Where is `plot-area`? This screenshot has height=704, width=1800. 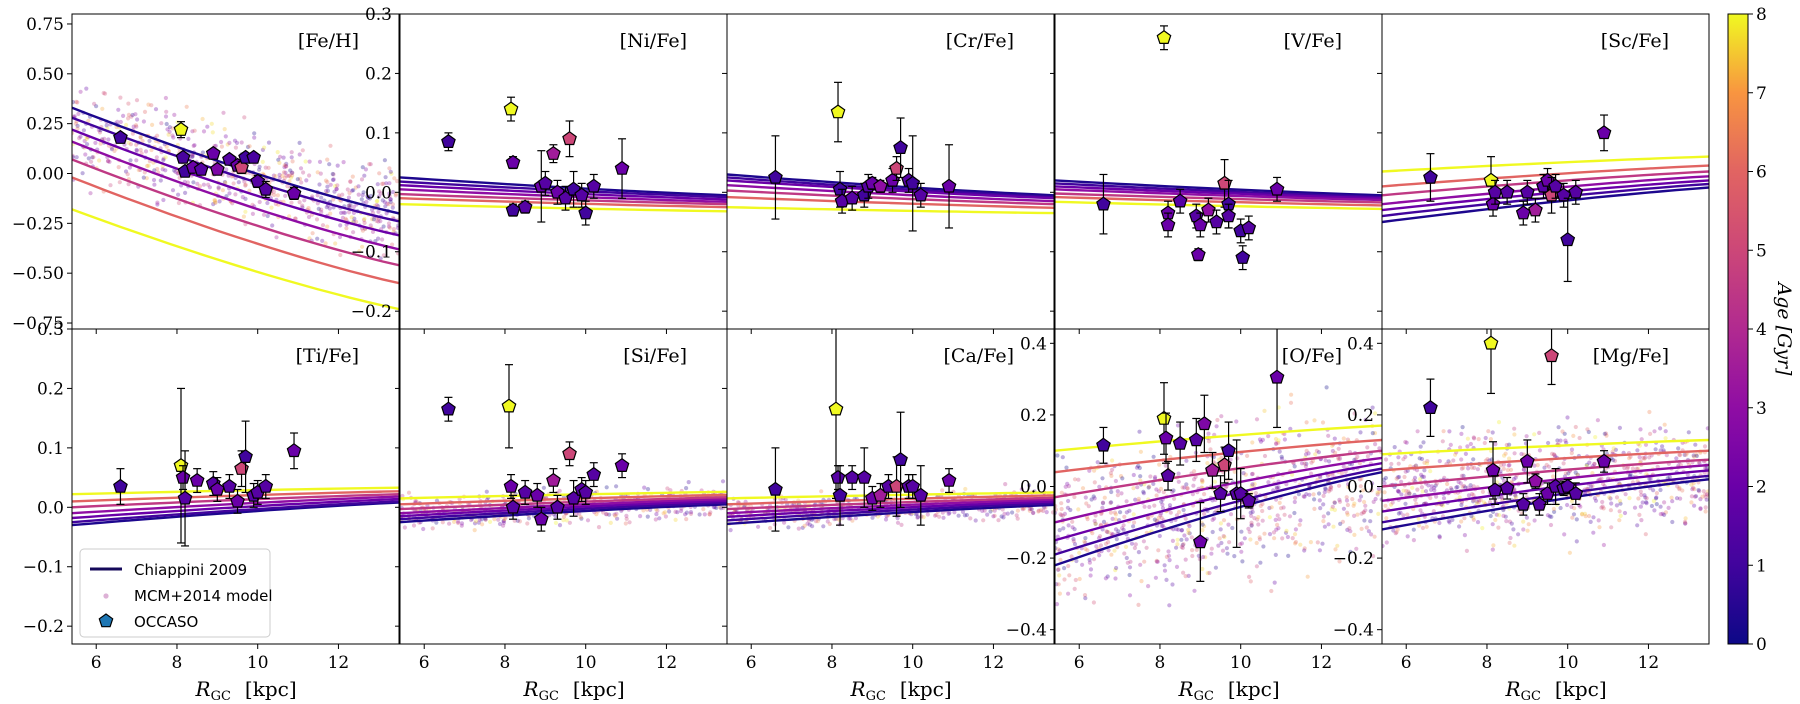 plot-area is located at coordinates (890, 431).